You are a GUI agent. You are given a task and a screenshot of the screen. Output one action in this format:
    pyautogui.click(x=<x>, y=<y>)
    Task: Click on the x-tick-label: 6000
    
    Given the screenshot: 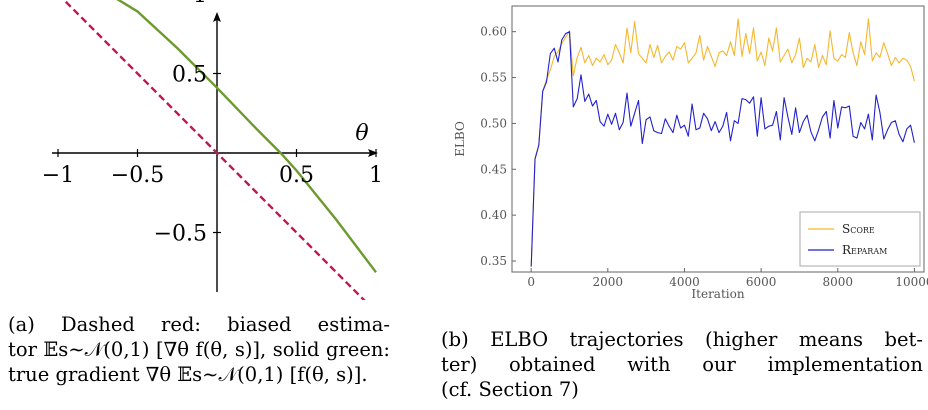 What is the action you would take?
    pyautogui.click(x=761, y=282)
    